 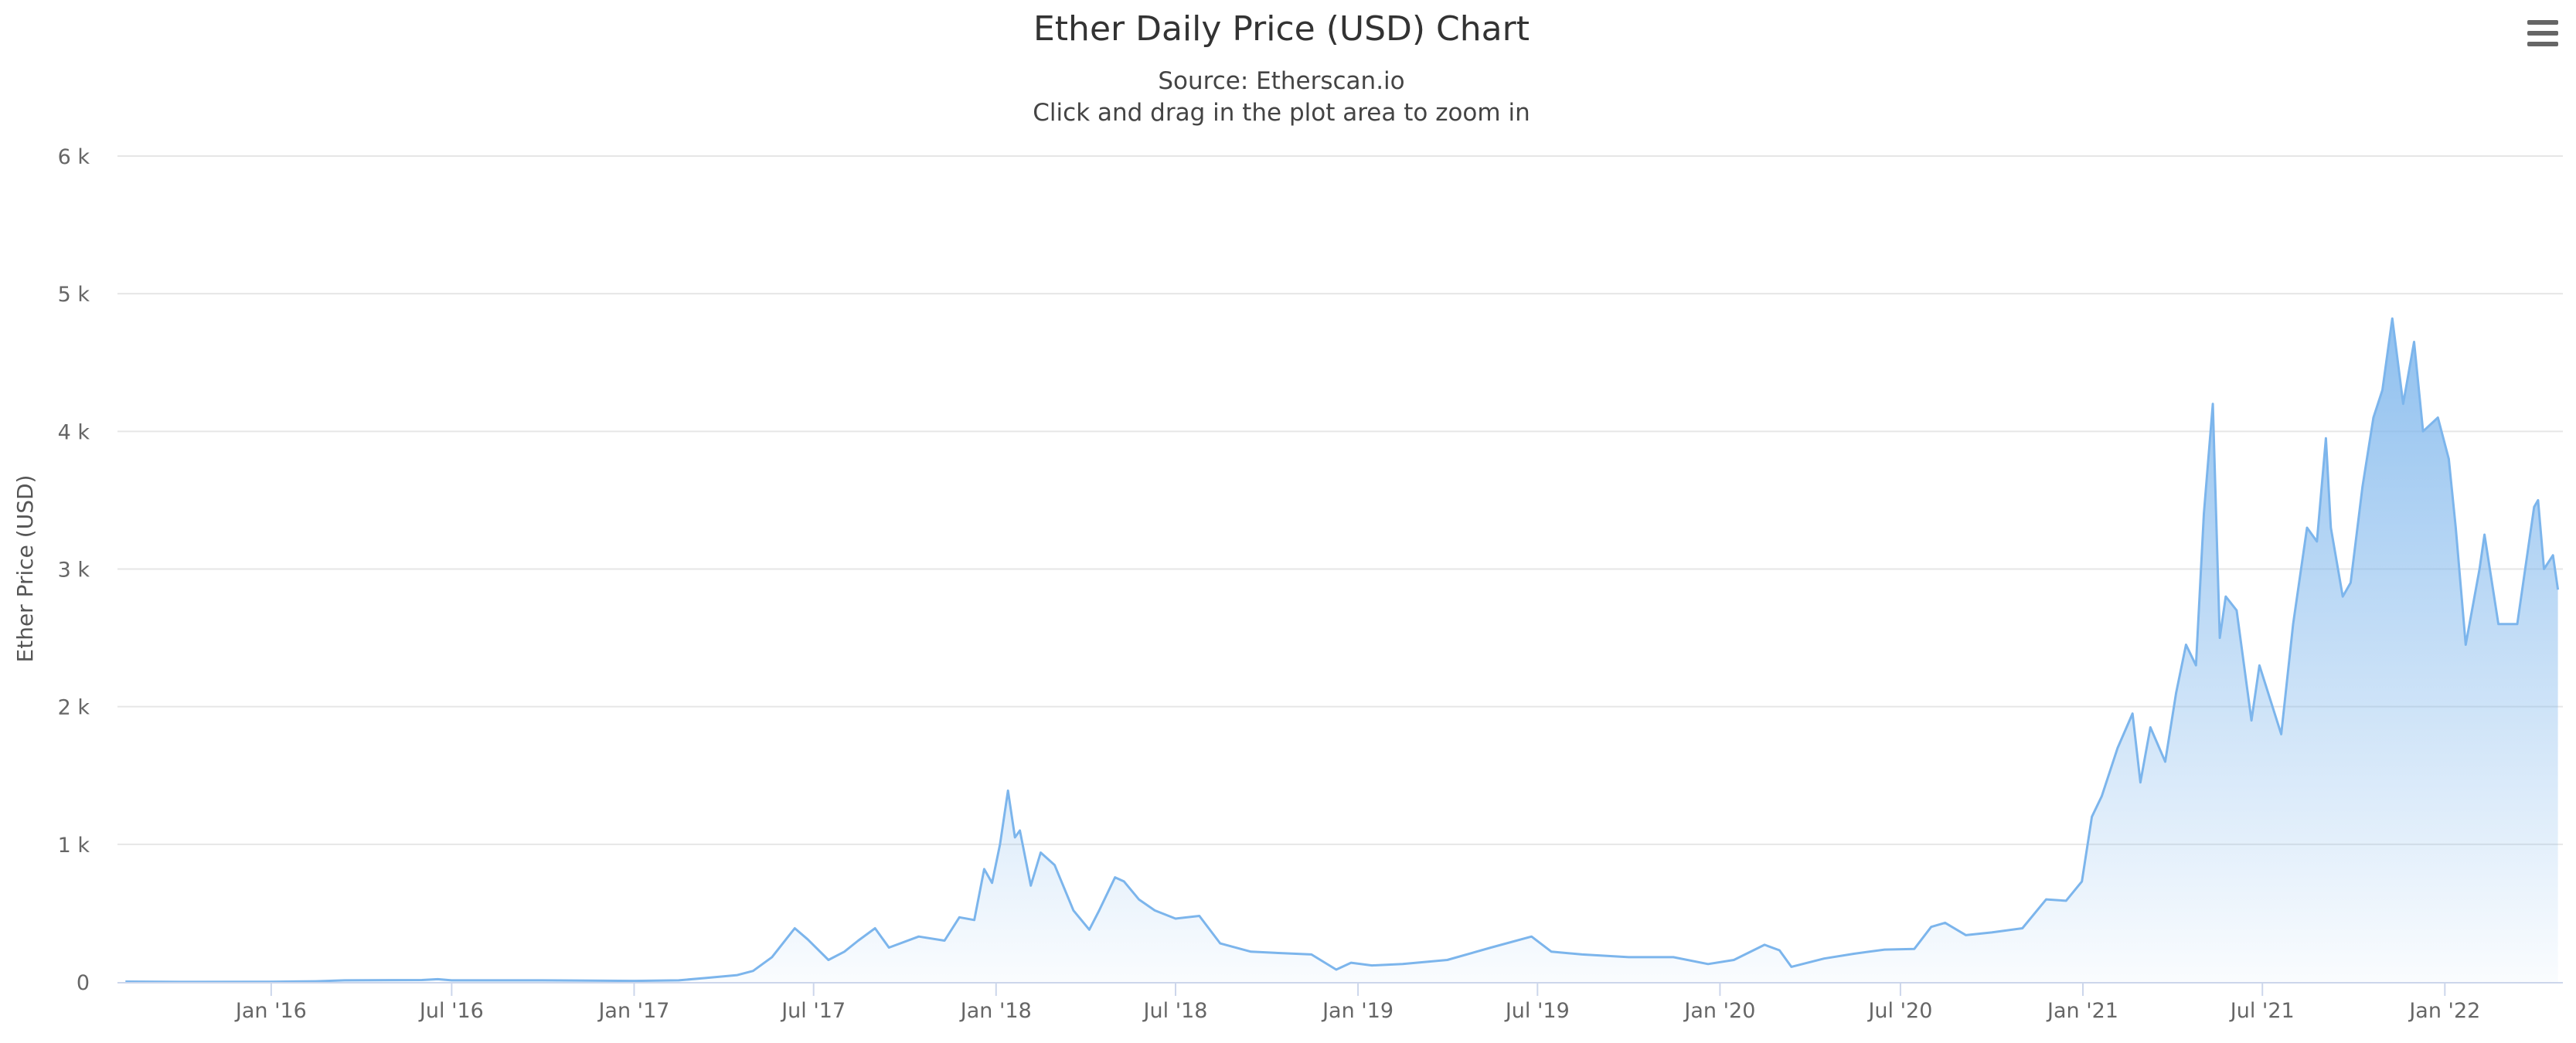 I want to click on x-tick-label: Jul '20, so click(x=1899, y=1011).